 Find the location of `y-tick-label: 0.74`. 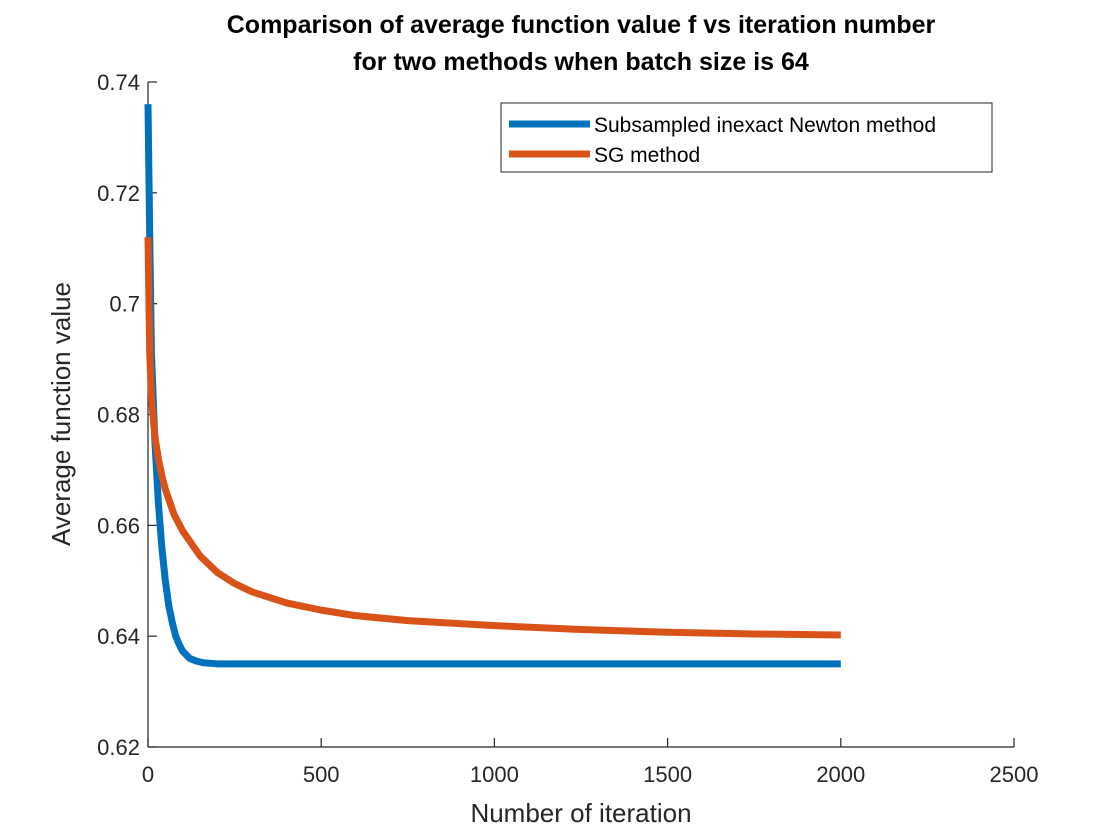

y-tick-label: 0.74 is located at coordinates (118, 82).